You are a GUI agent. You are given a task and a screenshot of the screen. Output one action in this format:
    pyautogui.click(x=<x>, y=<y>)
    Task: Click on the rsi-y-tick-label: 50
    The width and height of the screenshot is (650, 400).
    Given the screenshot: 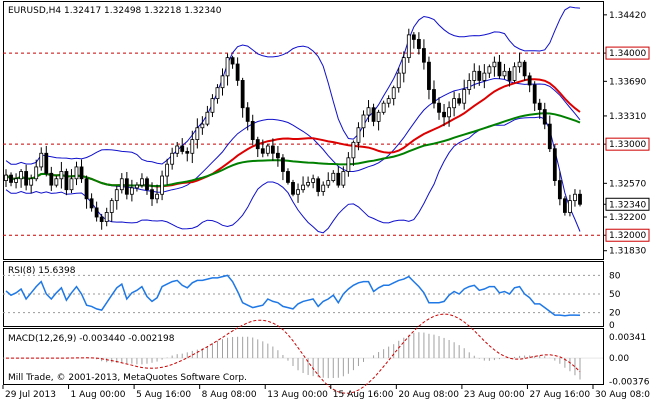 What is the action you would take?
    pyautogui.click(x=615, y=295)
    